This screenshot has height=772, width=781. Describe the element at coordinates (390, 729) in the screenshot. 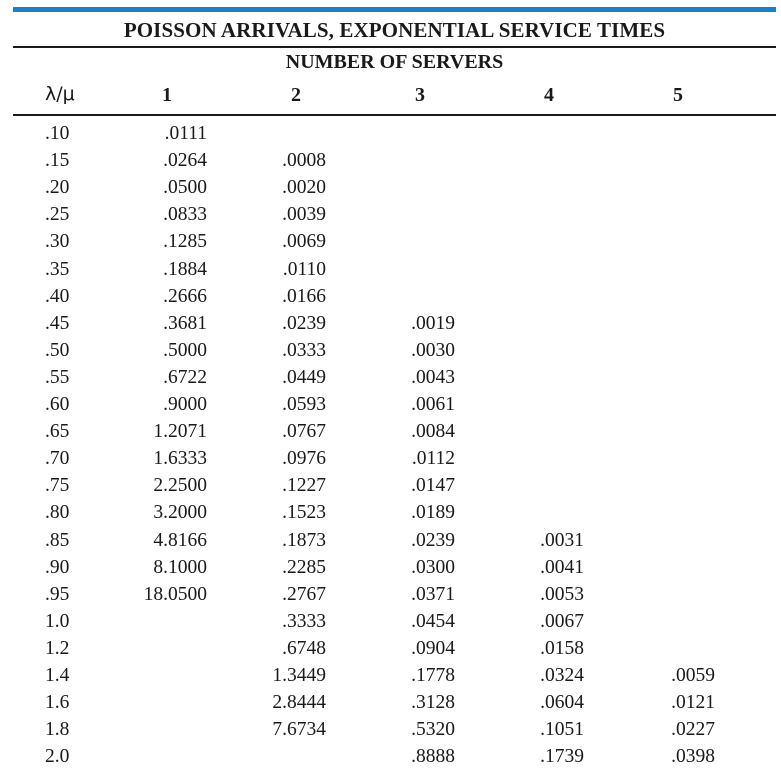

I see `table-row: 1.8 7.6734 .5320 .1051 .0227` at that location.